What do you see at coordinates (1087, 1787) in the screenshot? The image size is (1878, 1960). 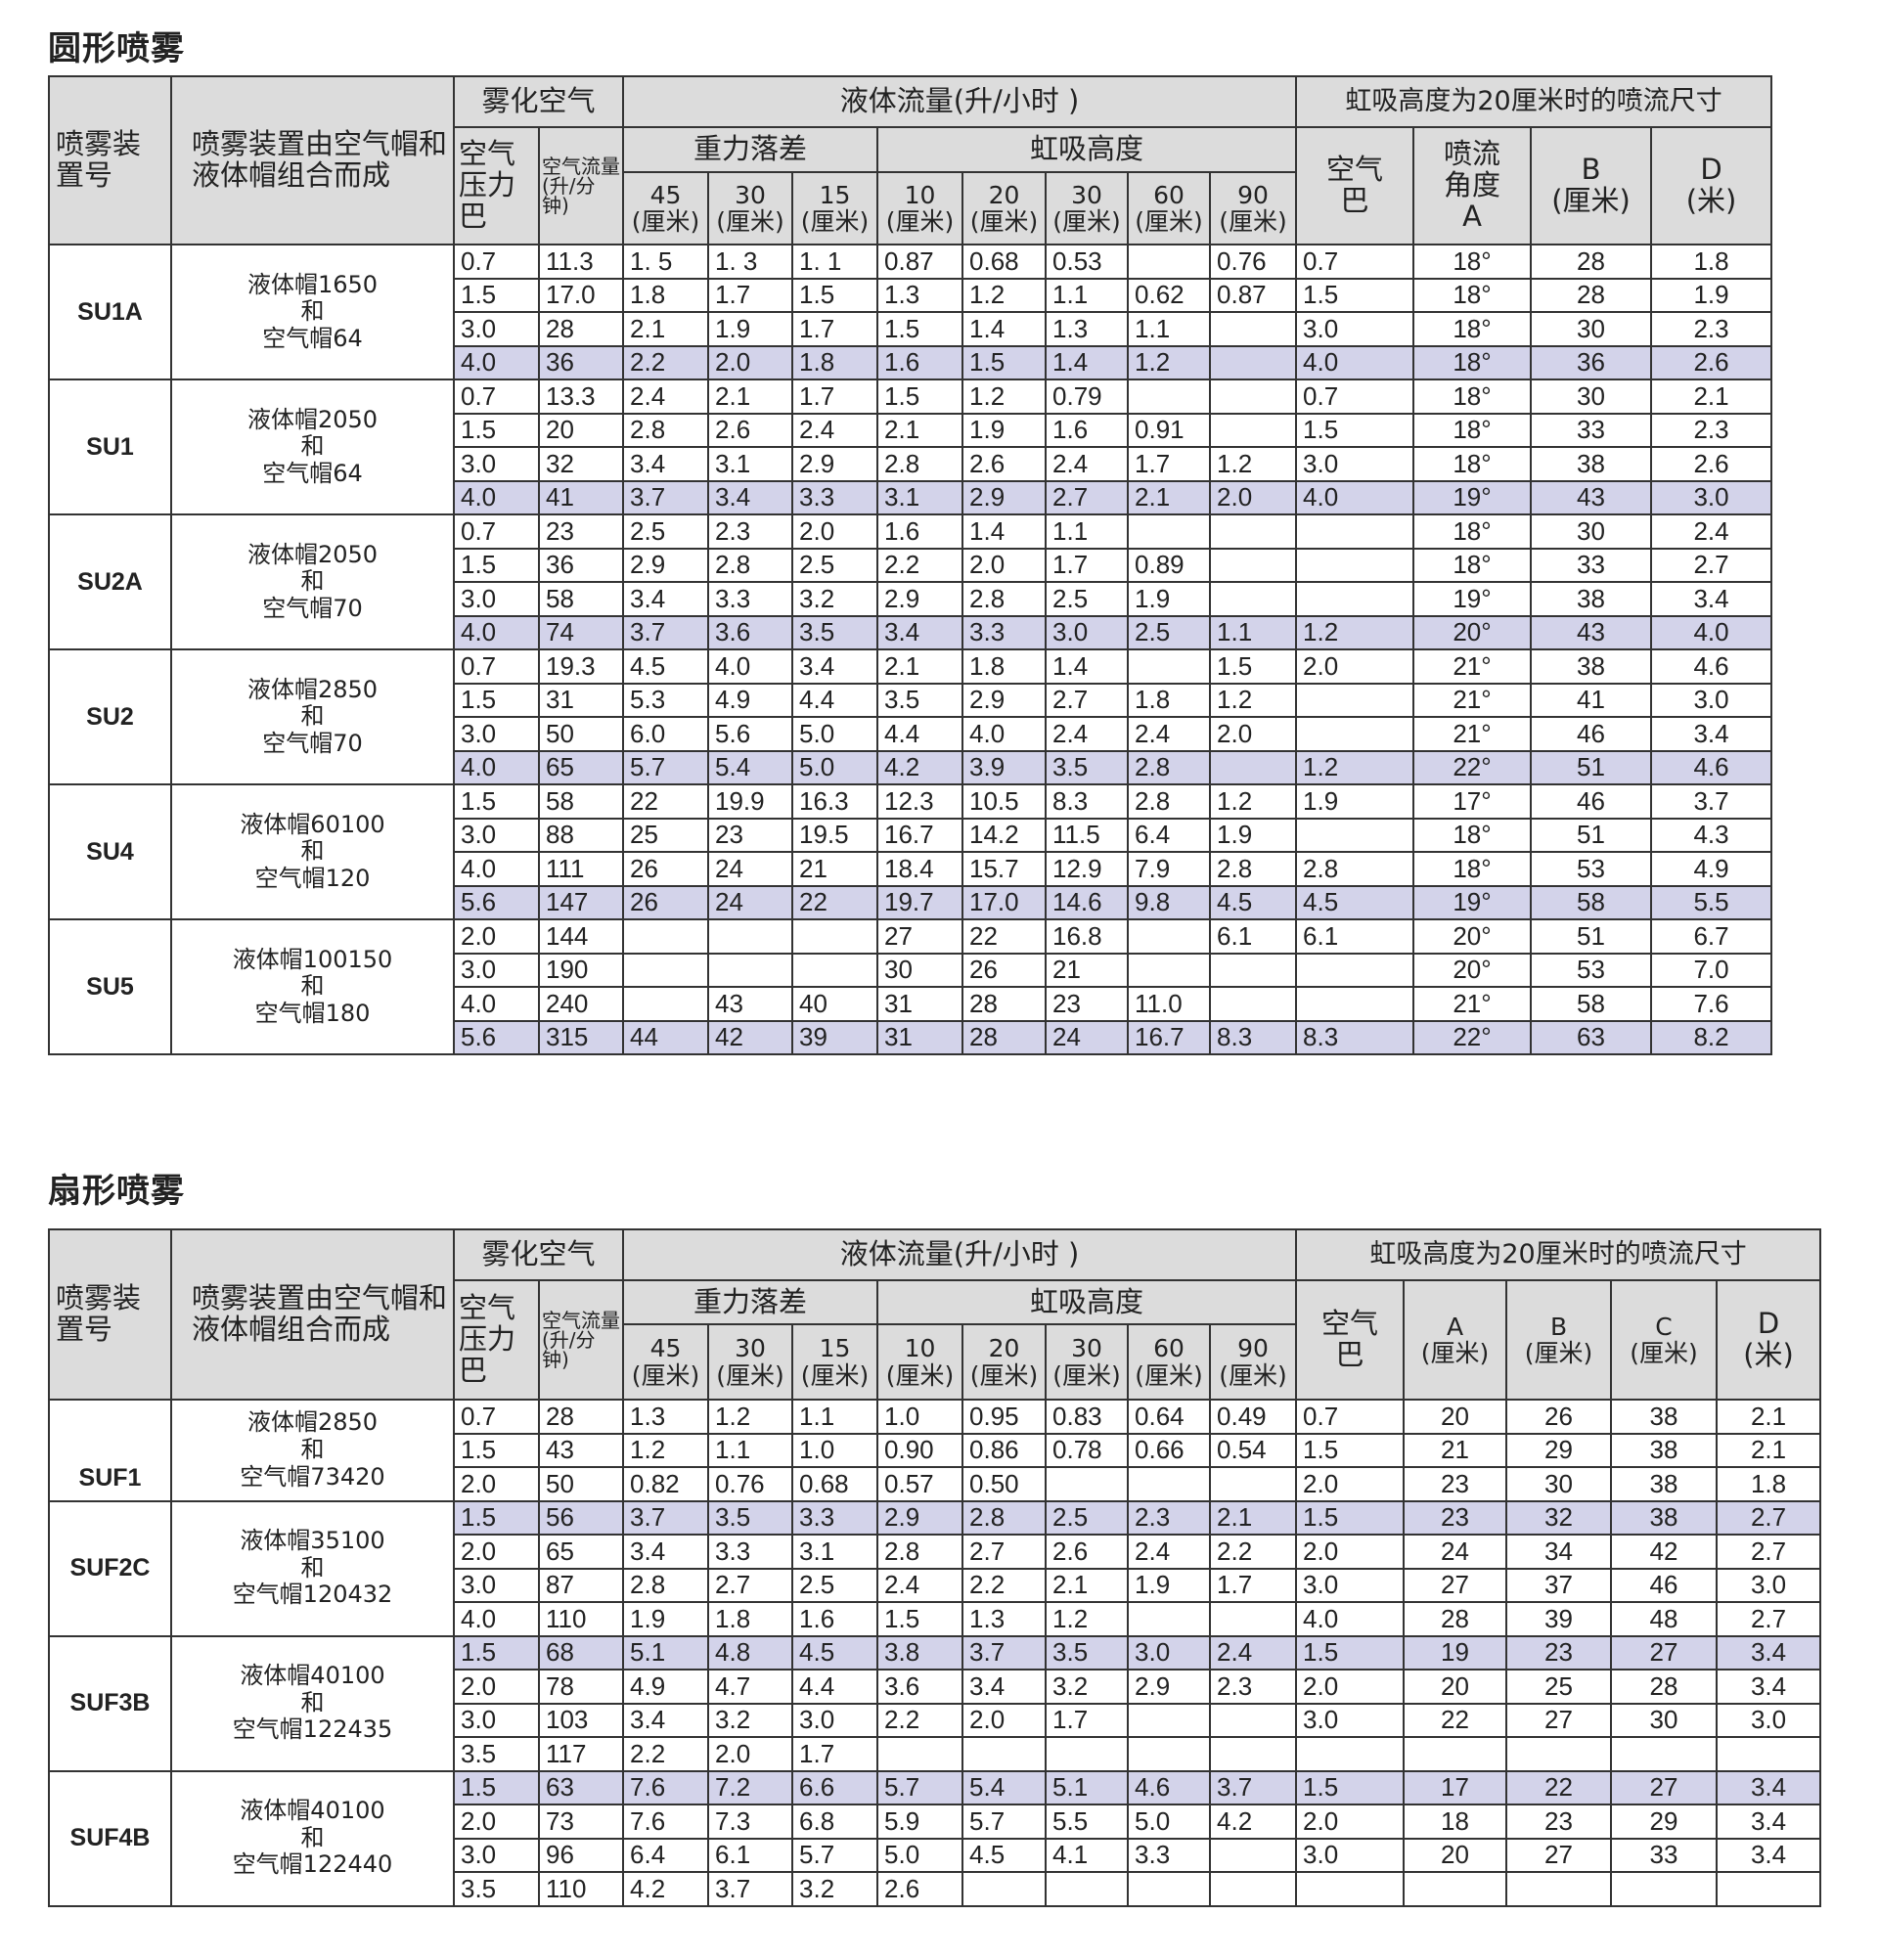 I see `value-cell: 5.1` at bounding box center [1087, 1787].